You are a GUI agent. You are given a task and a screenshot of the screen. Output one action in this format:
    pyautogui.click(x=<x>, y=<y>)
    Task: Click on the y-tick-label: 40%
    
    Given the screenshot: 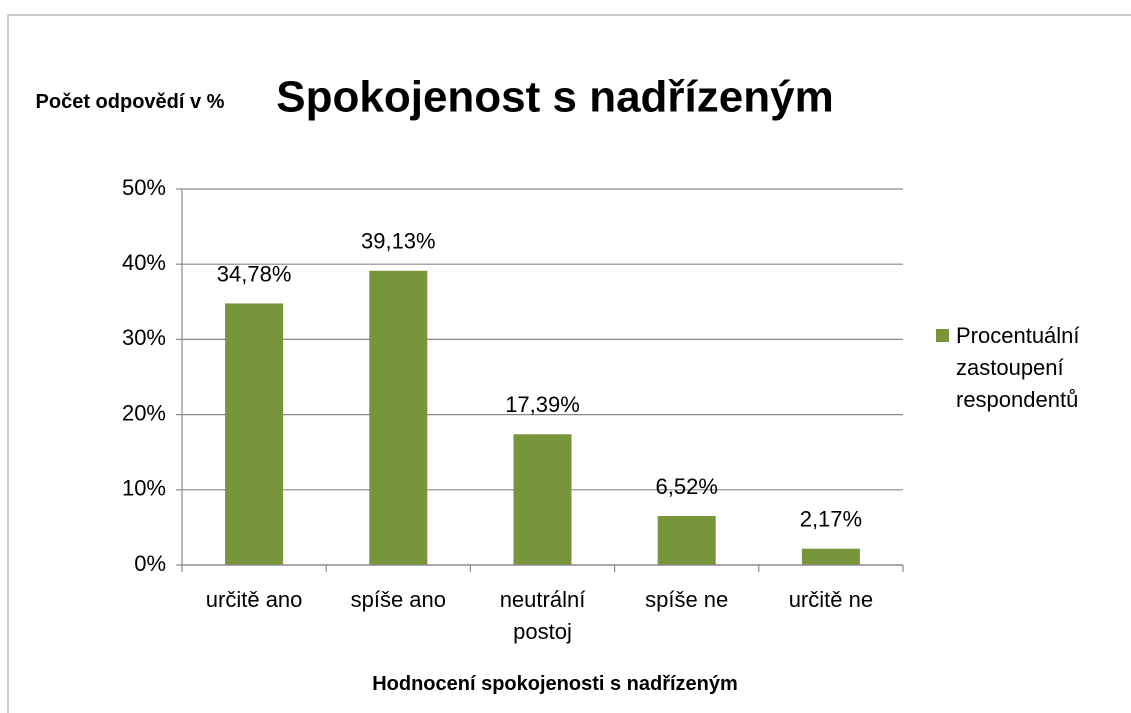 What is the action you would take?
    pyautogui.click(x=144, y=262)
    